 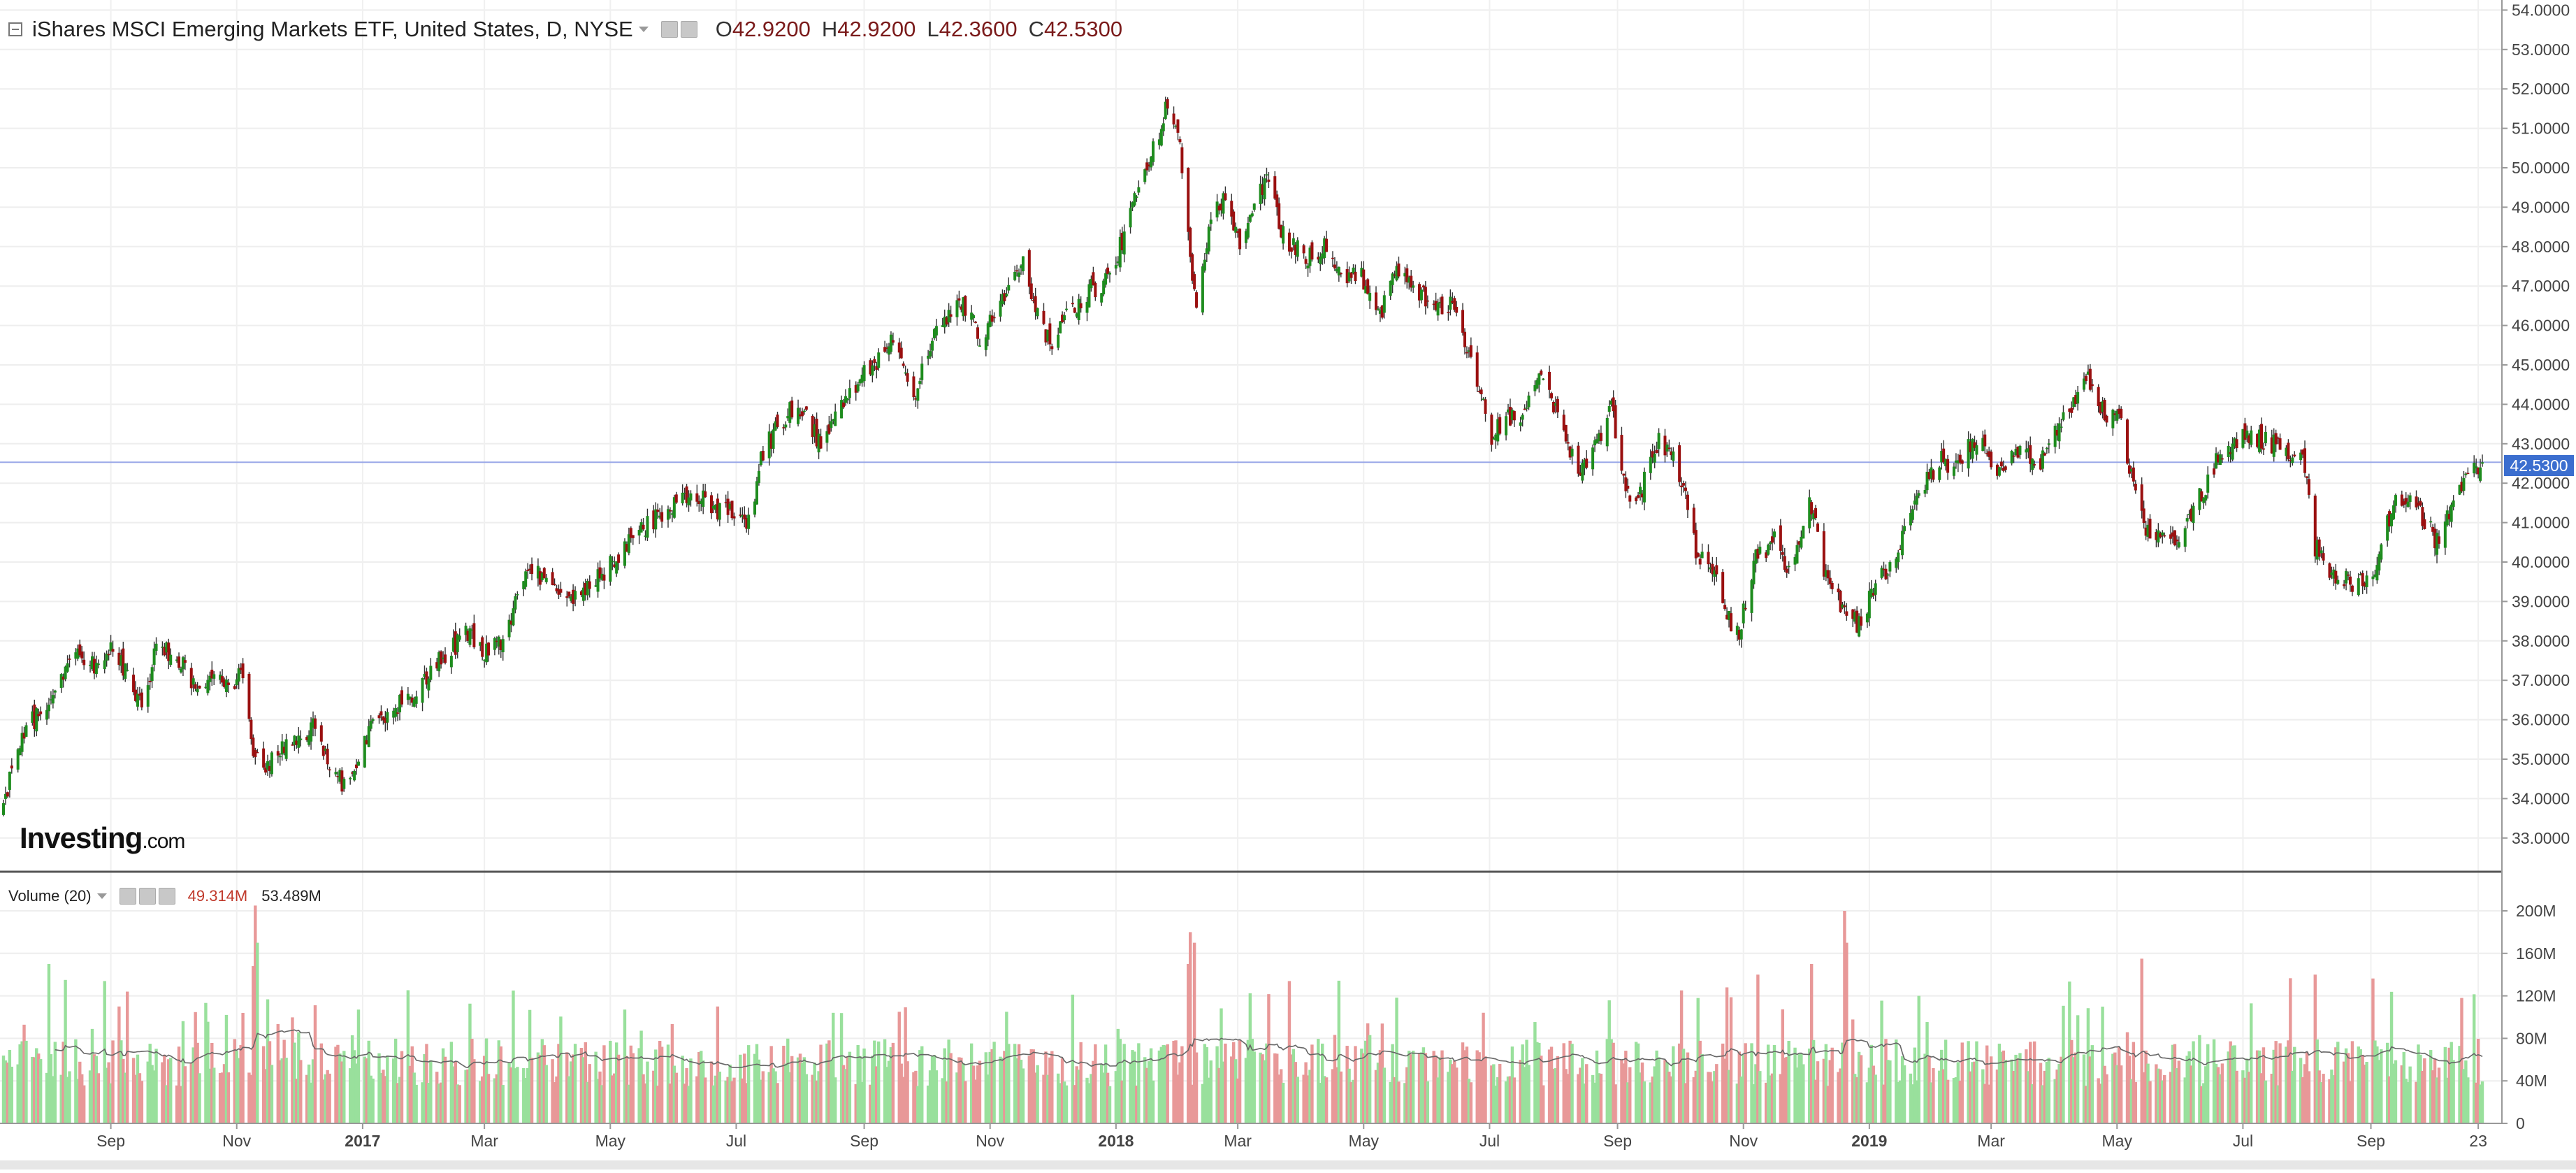 I want to click on settings-icon, so click(x=688, y=29).